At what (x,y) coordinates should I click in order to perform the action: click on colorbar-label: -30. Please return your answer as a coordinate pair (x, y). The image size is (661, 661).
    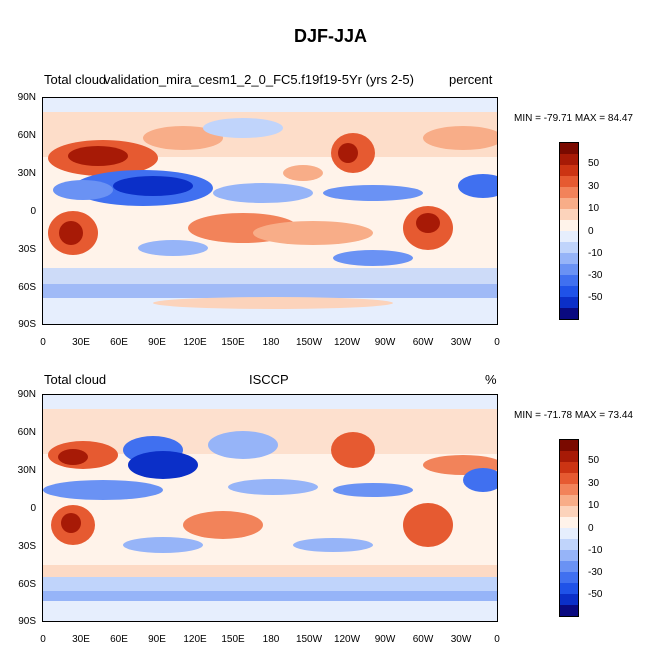
    Looking at the image, I should click on (595, 572).